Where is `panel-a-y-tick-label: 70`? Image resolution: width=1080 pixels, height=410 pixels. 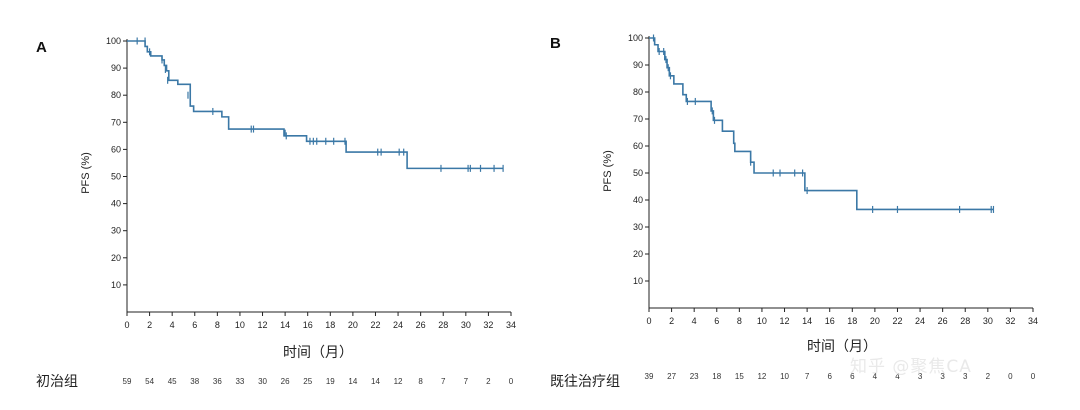
panel-a-y-tick-label: 70 is located at coordinates (116, 122).